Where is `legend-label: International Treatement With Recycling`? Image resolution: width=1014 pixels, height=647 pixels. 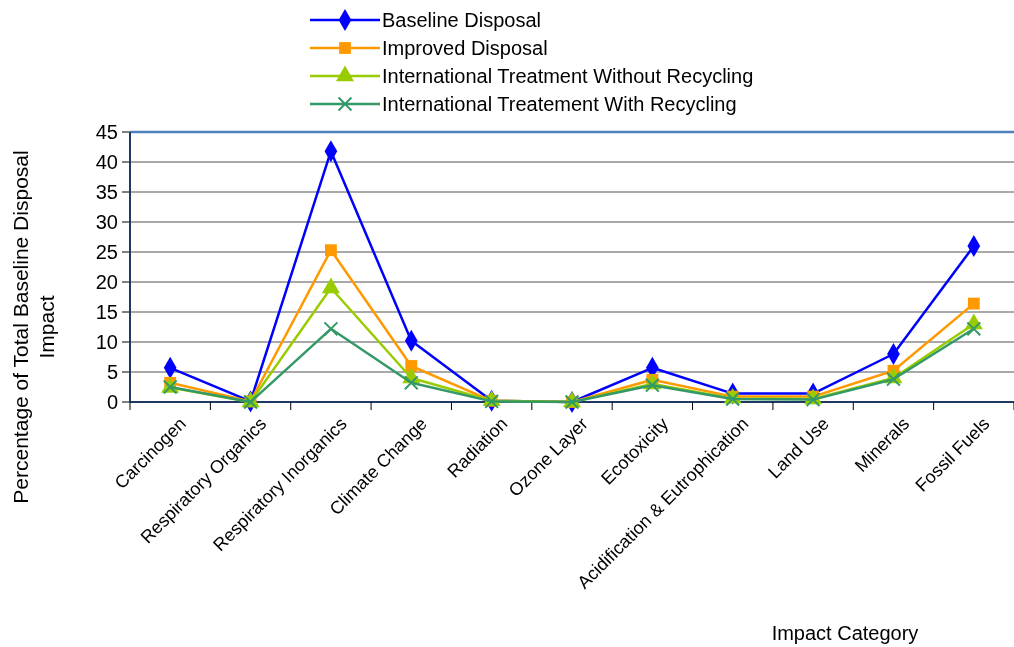
legend-label: International Treatement With Recycling is located at coordinates (559, 104).